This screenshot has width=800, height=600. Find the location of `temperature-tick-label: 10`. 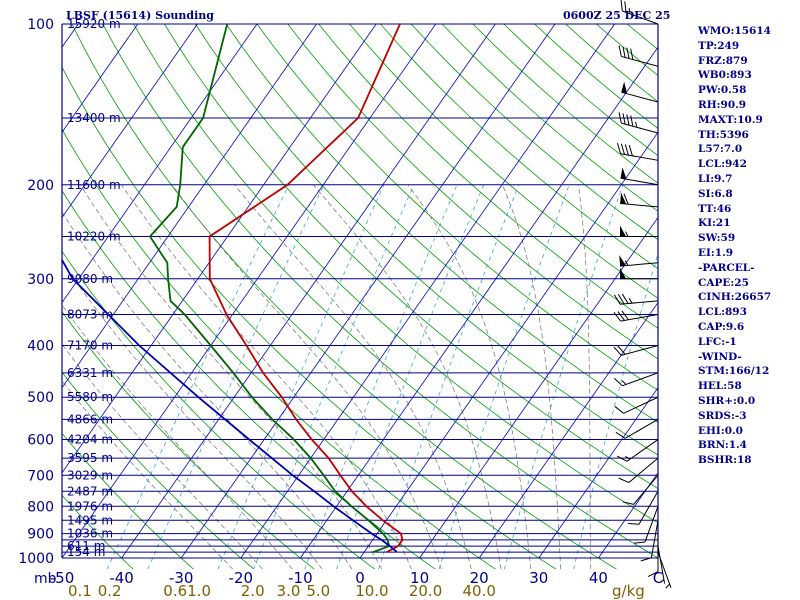

temperature-tick-label: 10 is located at coordinates (419, 578).